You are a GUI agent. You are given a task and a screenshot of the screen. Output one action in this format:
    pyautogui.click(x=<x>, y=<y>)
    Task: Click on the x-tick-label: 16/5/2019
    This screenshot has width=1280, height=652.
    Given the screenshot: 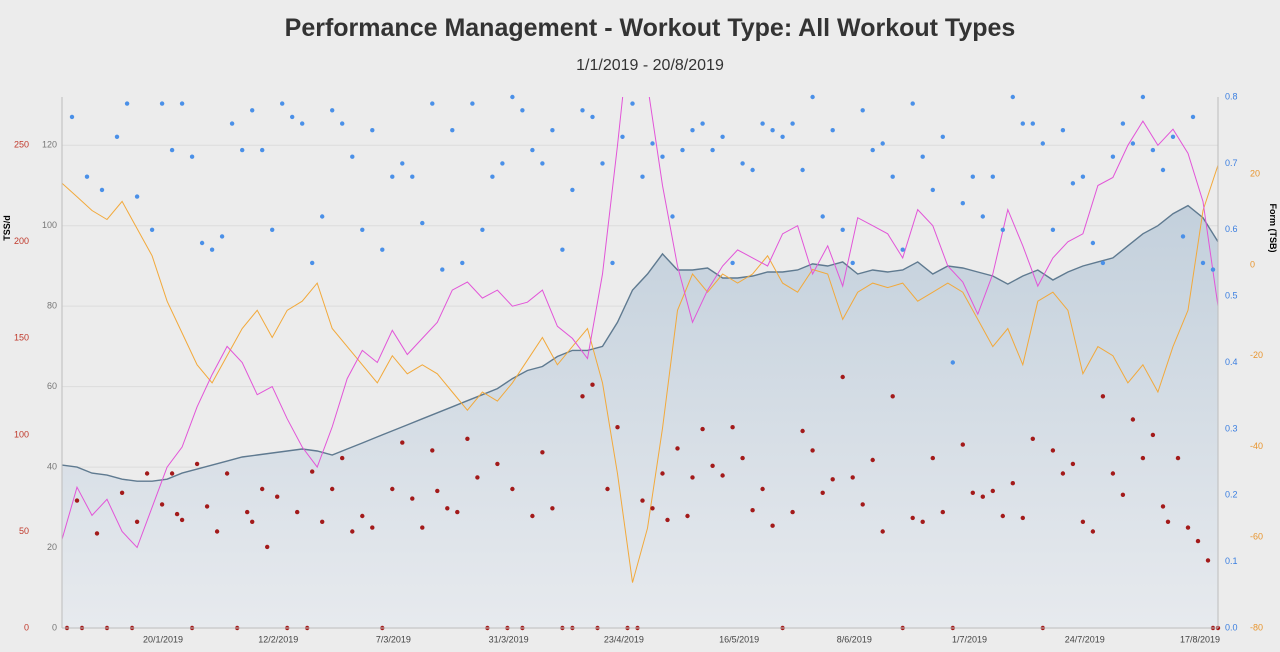 What is the action you would take?
    pyautogui.click(x=739, y=639)
    